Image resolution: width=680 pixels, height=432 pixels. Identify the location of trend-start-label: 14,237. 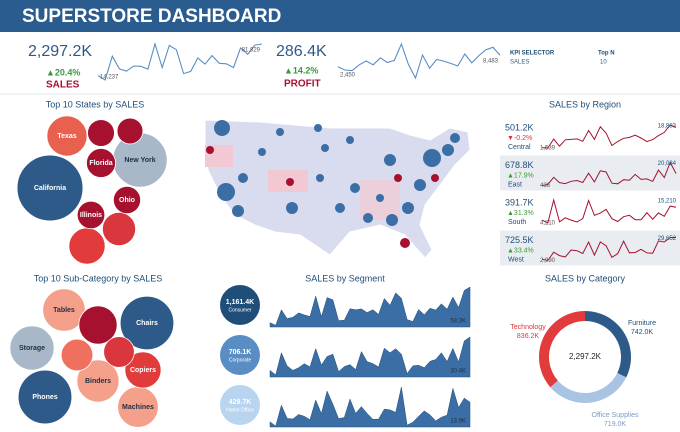
(109, 78).